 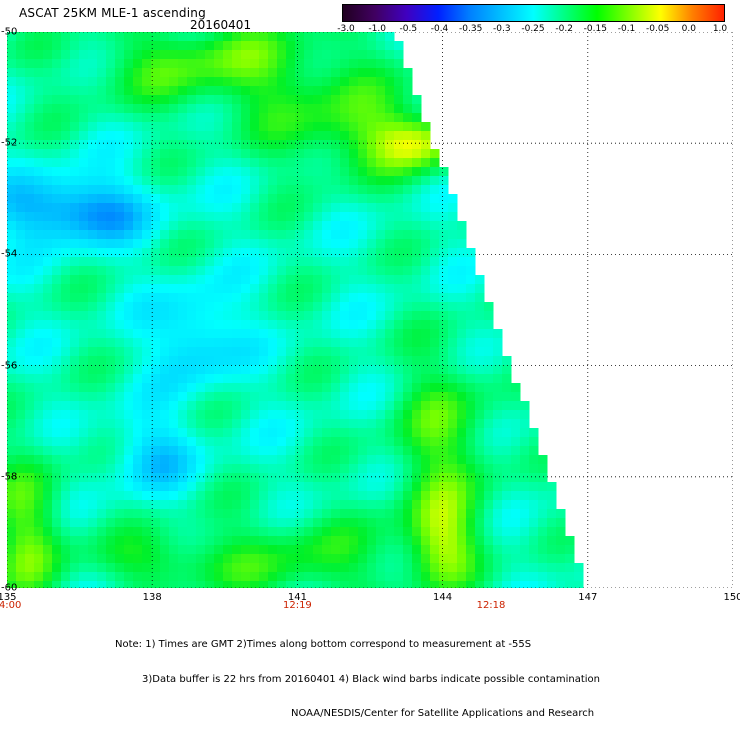 I want to click on latitude-label: -60, so click(x=9, y=588).